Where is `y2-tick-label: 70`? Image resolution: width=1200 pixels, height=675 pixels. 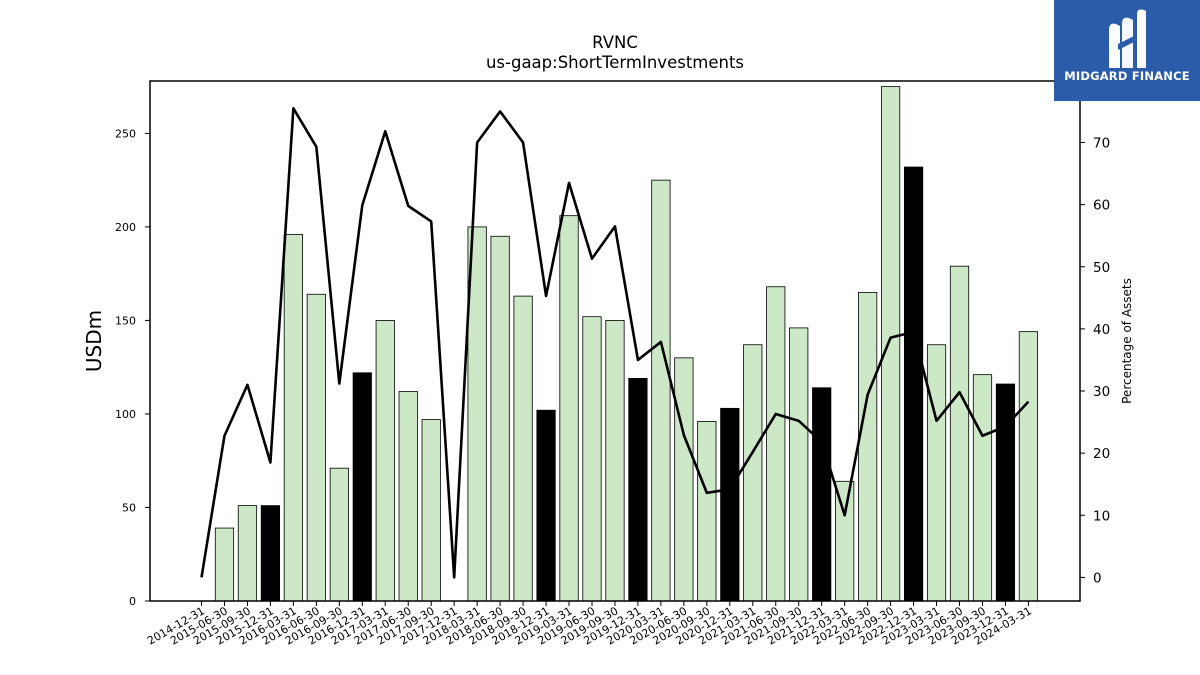
y2-tick-label: 70 is located at coordinates (1101, 144).